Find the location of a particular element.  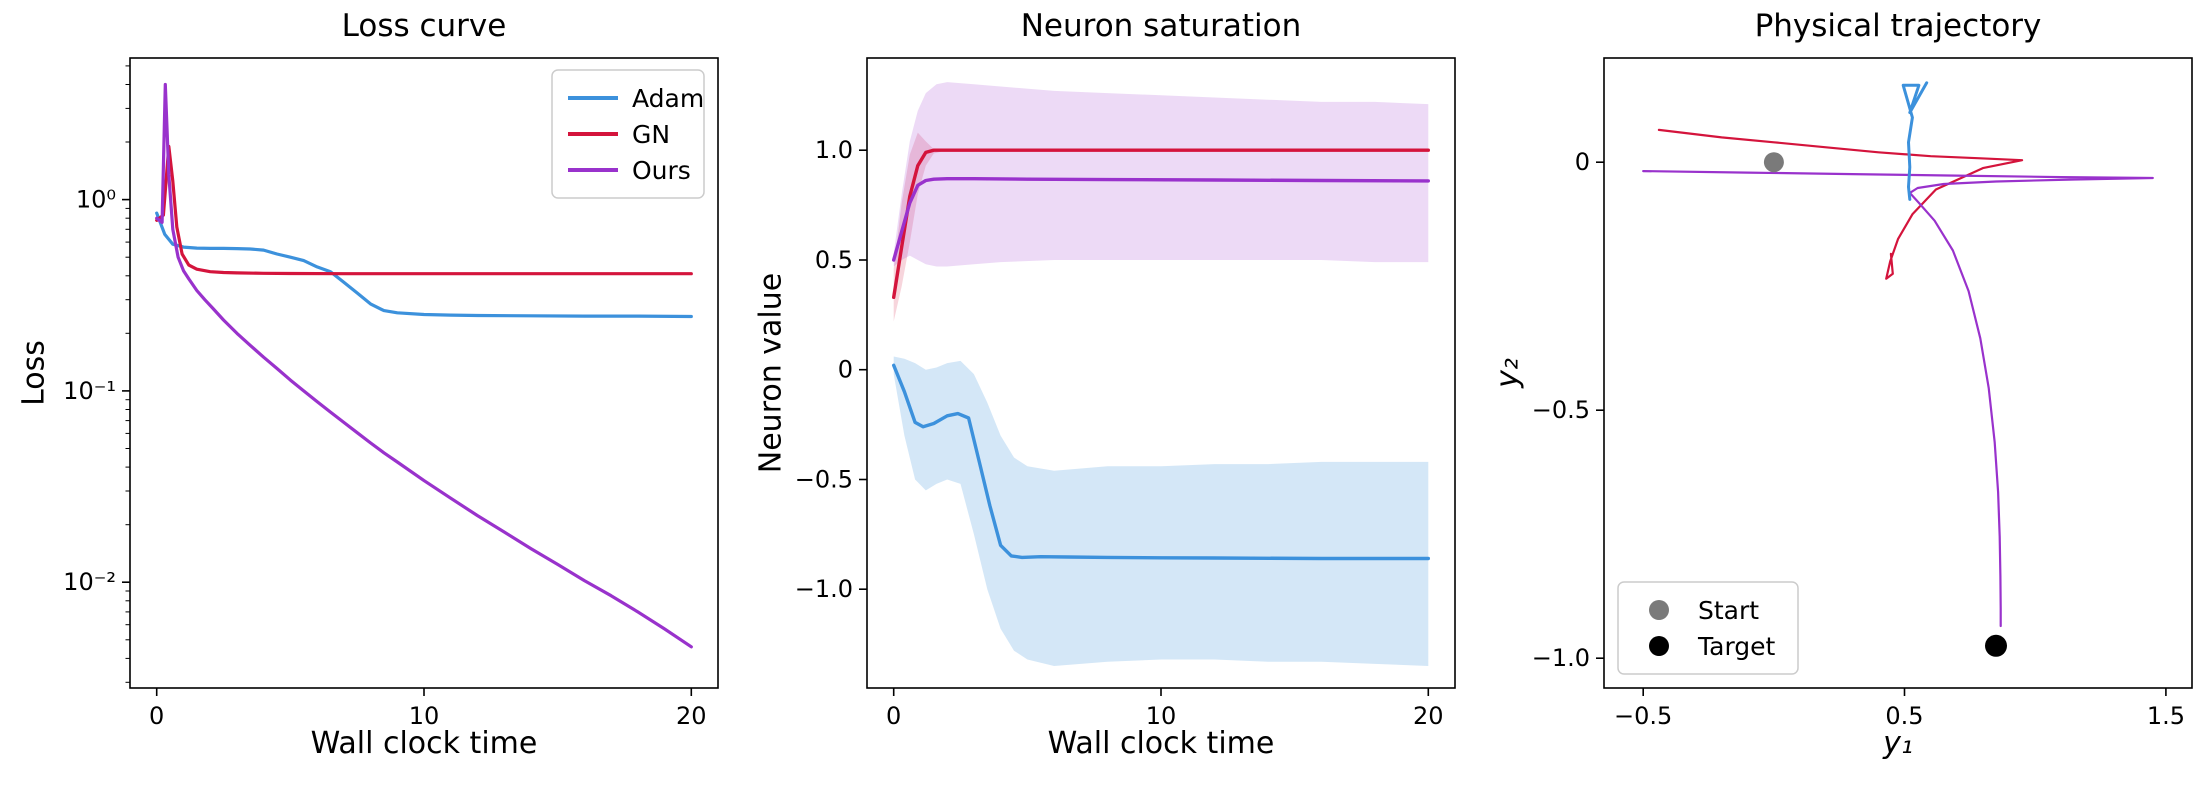

series is located at coordinates (1161, 354).